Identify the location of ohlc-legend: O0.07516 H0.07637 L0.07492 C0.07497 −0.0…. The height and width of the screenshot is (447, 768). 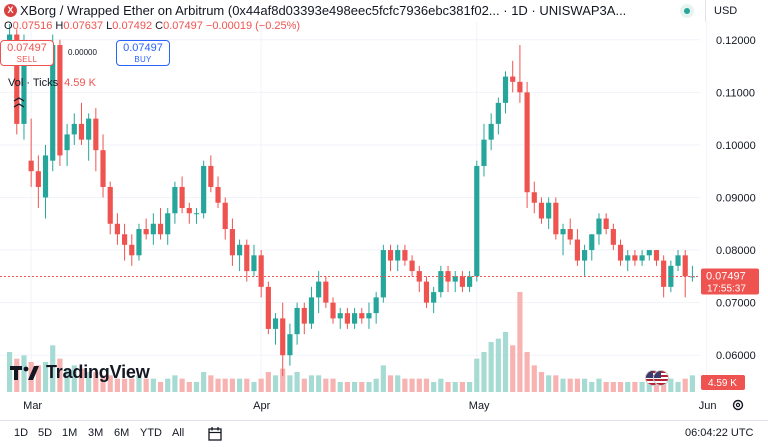
(152, 26).